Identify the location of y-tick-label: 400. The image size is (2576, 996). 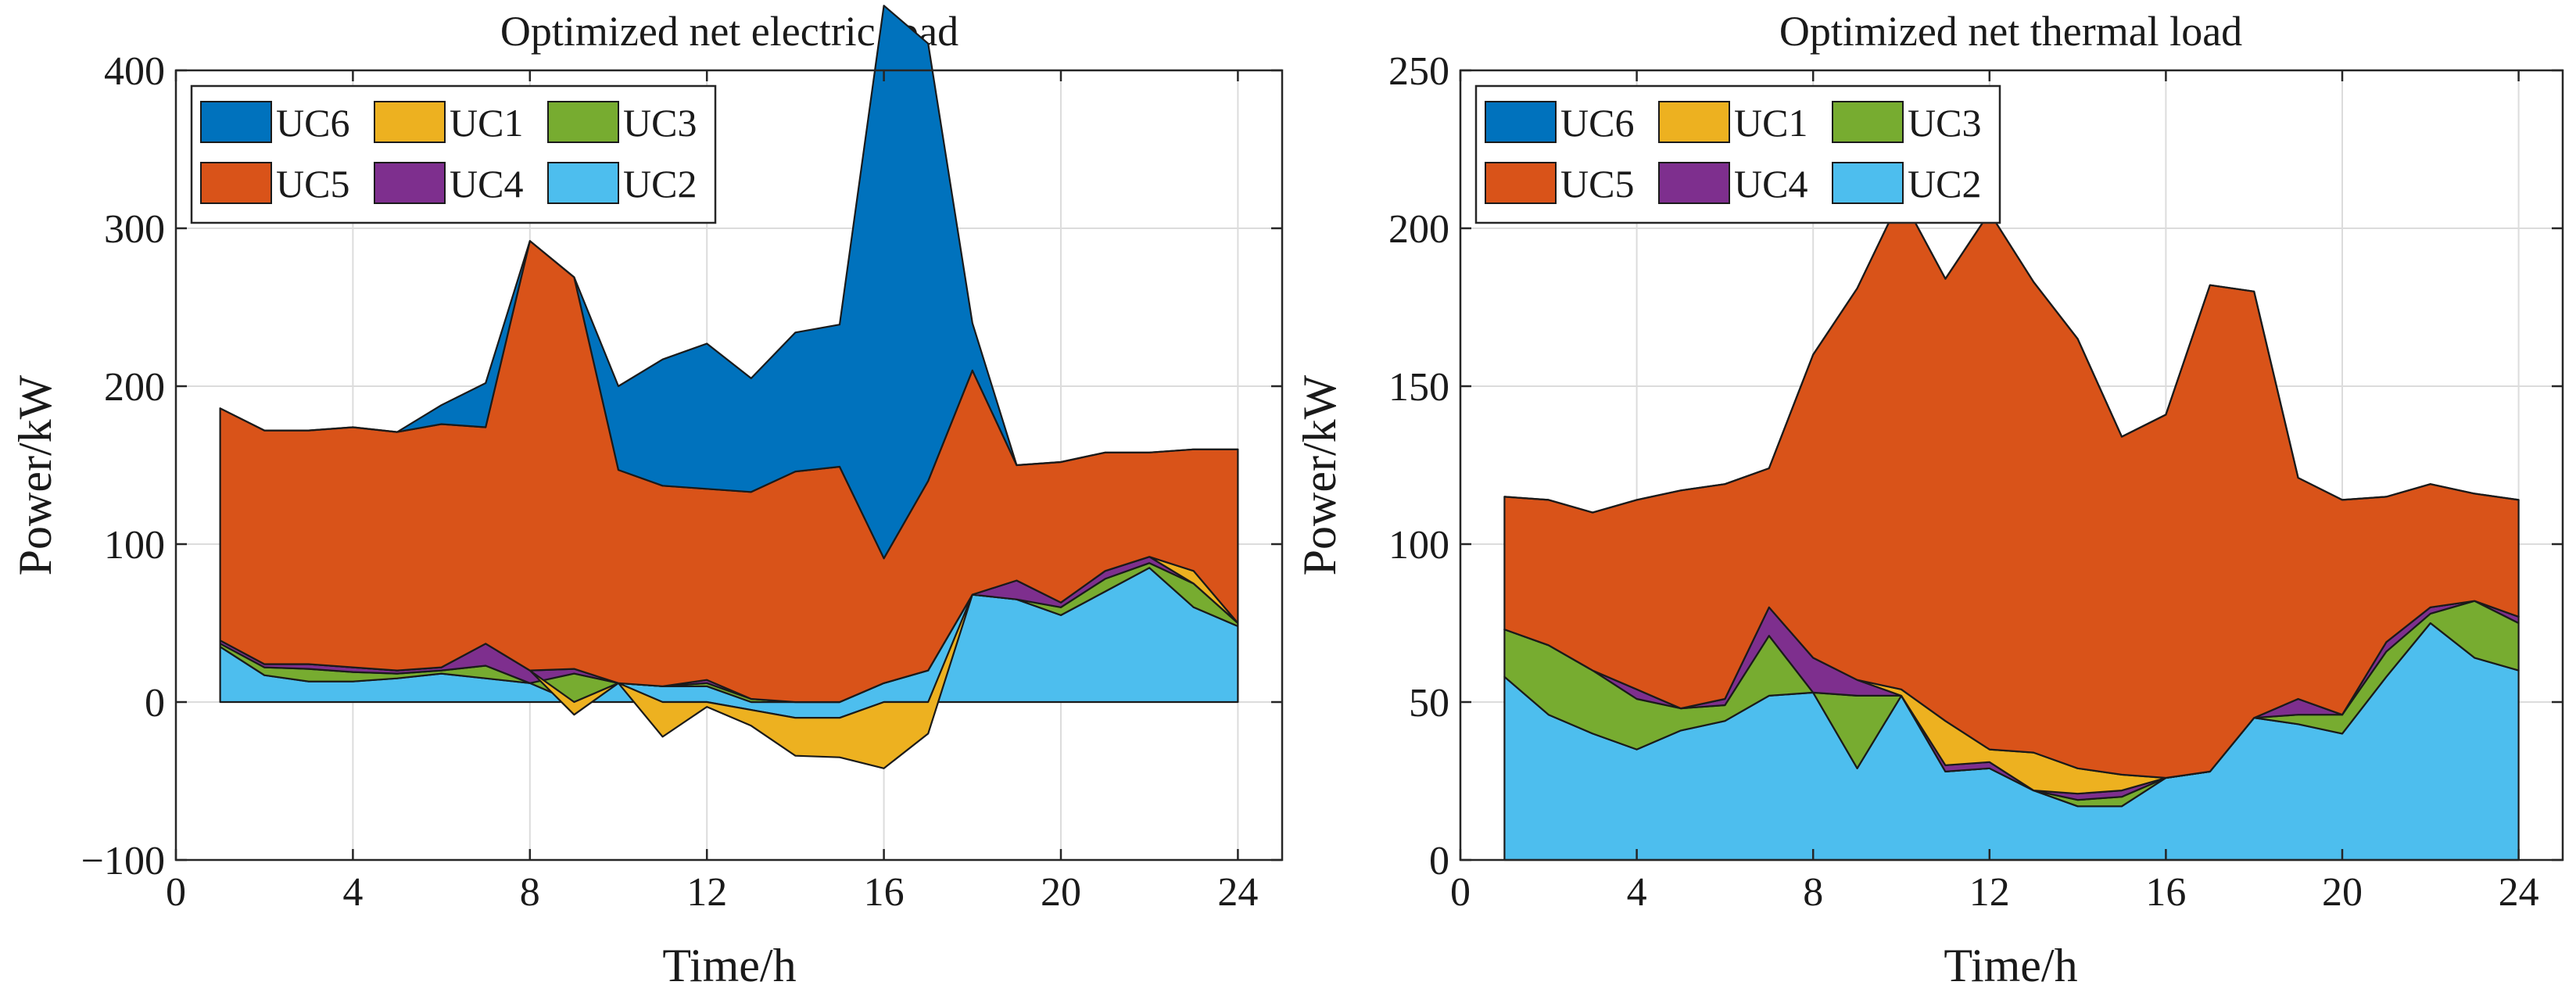
(134, 71).